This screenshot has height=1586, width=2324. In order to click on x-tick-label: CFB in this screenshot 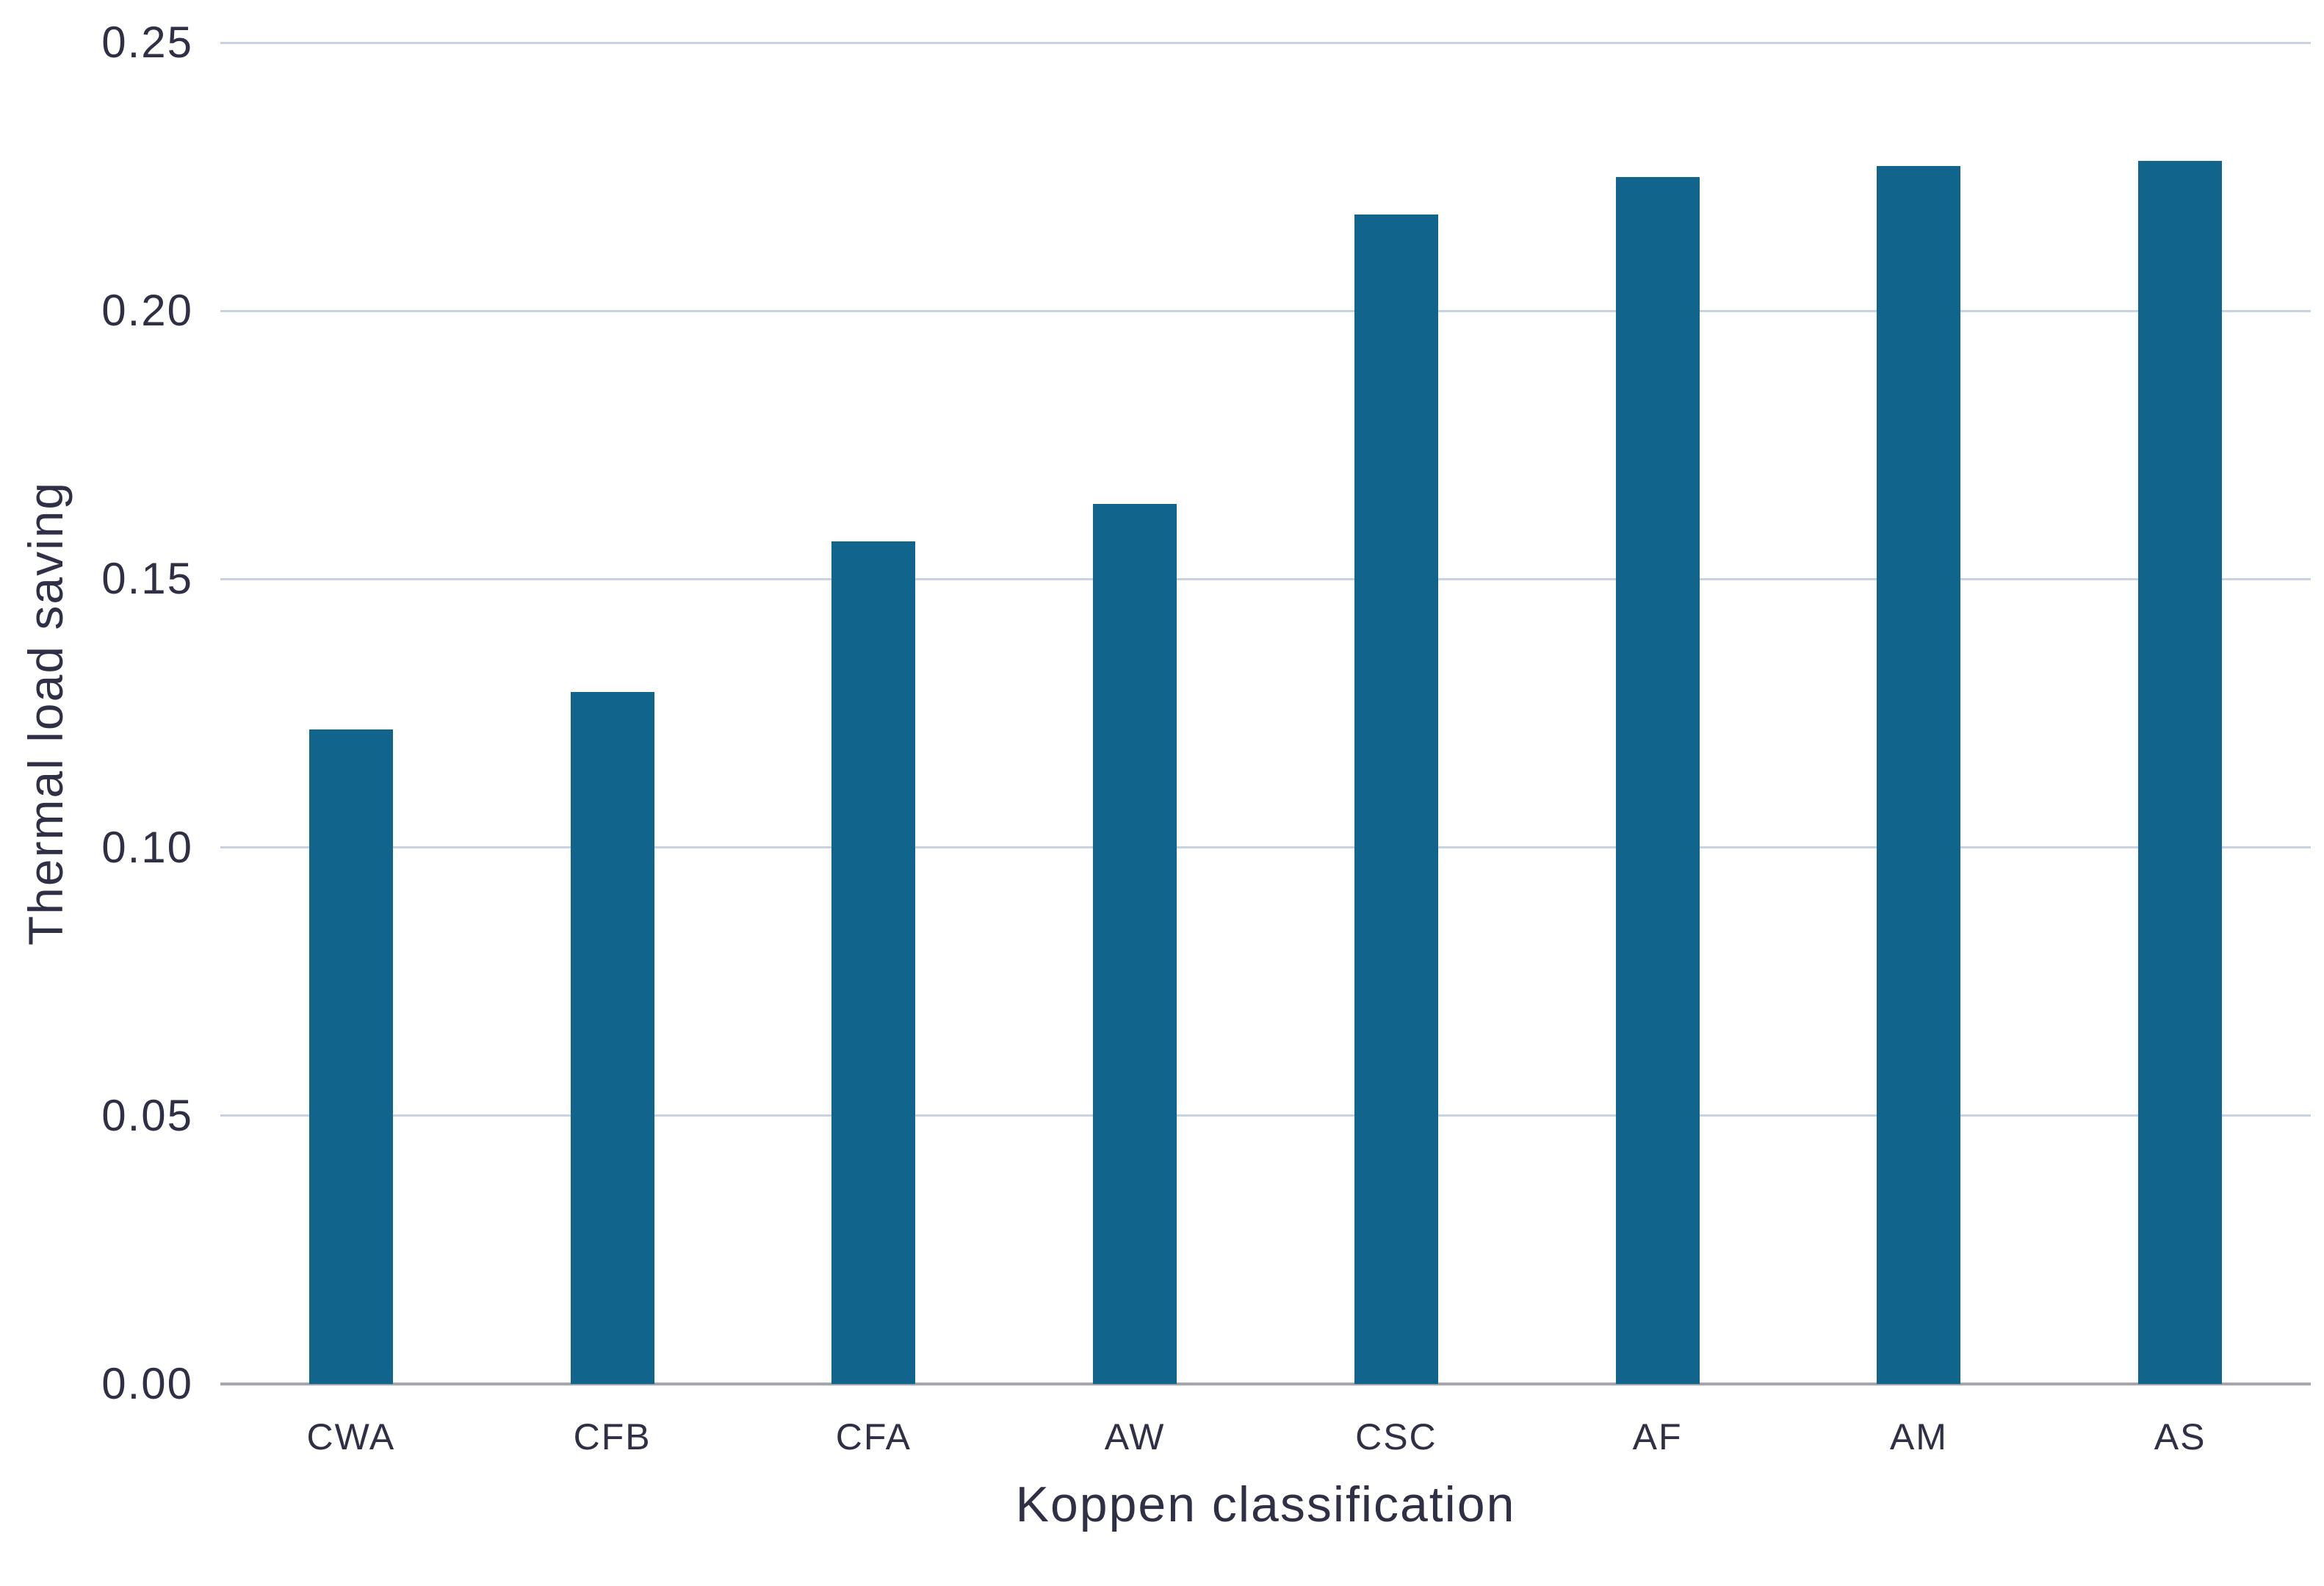, I will do `click(613, 1436)`.